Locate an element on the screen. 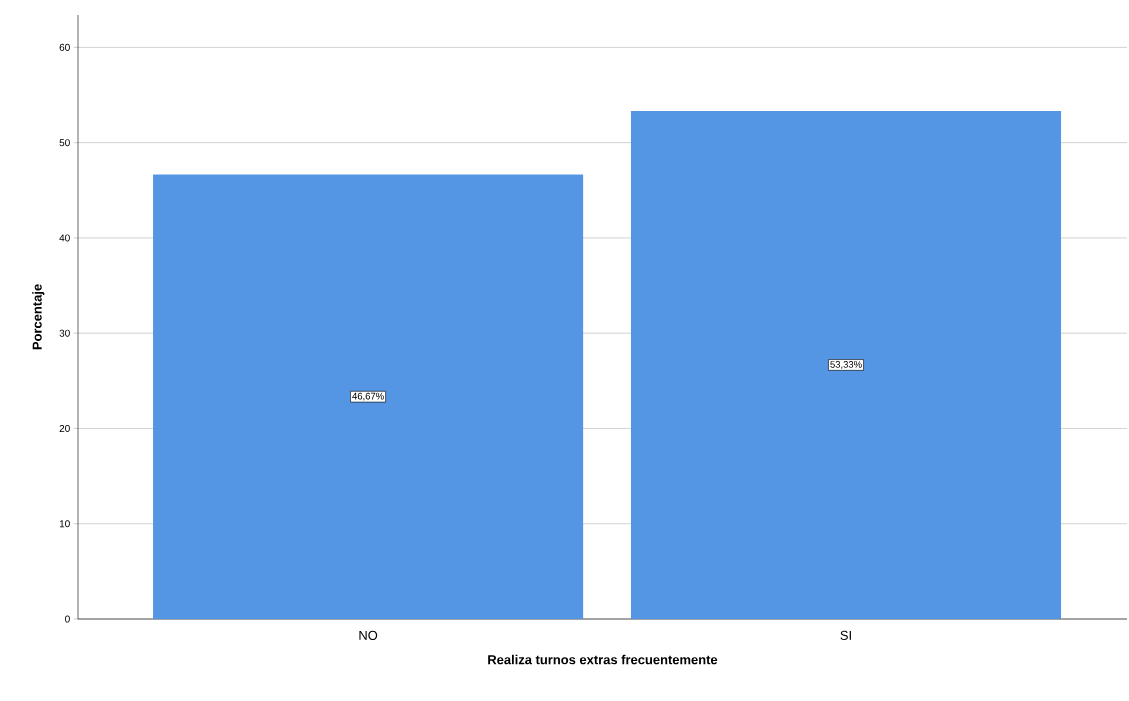 The image size is (1129, 701). y-tick-label: 30 is located at coordinates (64, 333).